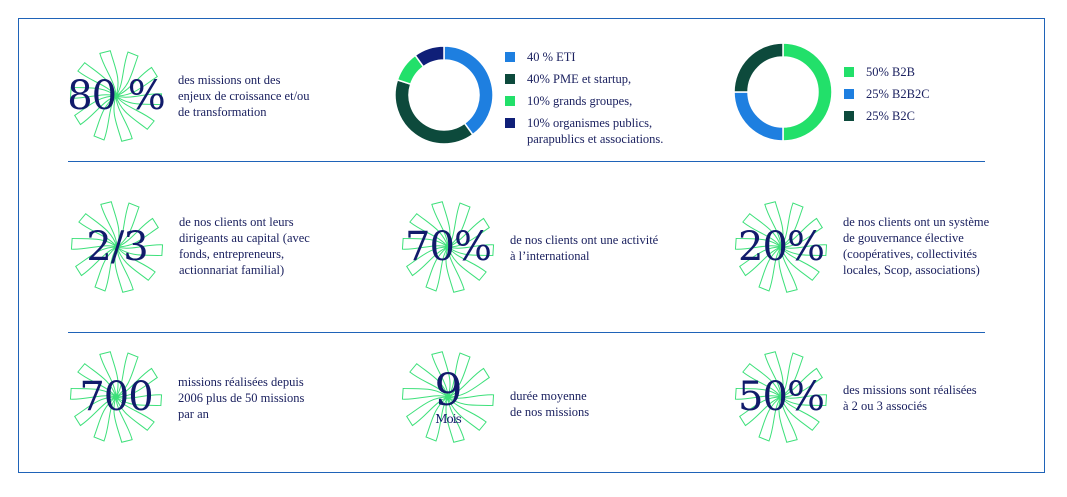  I want to click on stat-value: 2/3, so click(117, 247).